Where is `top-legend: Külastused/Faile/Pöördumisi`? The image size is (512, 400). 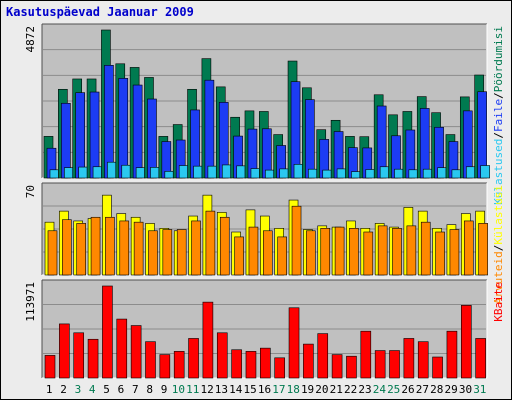
top-legend: Külastused/Faile/Pöördumisi is located at coordinates (498, 115).